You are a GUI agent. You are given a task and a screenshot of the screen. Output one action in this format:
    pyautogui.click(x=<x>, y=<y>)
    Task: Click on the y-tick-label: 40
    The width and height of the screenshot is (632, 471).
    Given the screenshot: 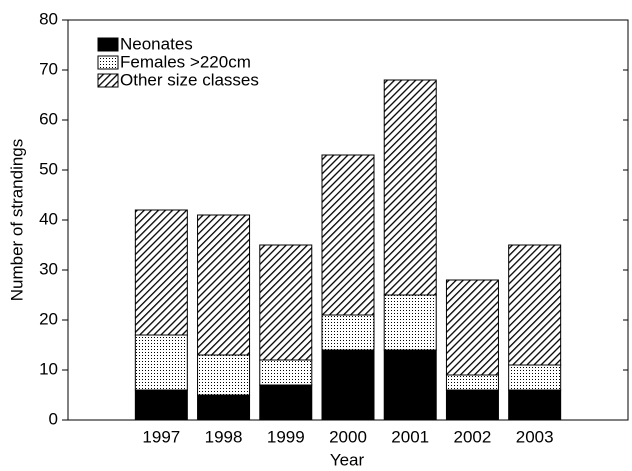 What is the action you would take?
    pyautogui.click(x=48, y=218)
    